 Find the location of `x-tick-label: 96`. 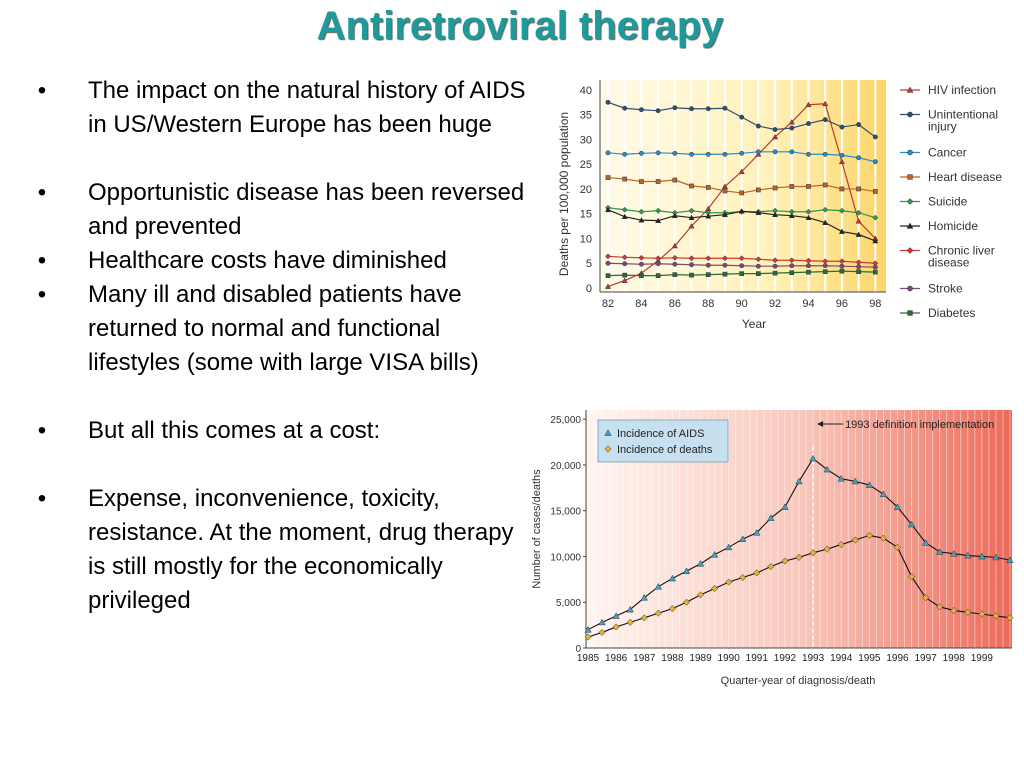

x-tick-label: 96 is located at coordinates (842, 304).